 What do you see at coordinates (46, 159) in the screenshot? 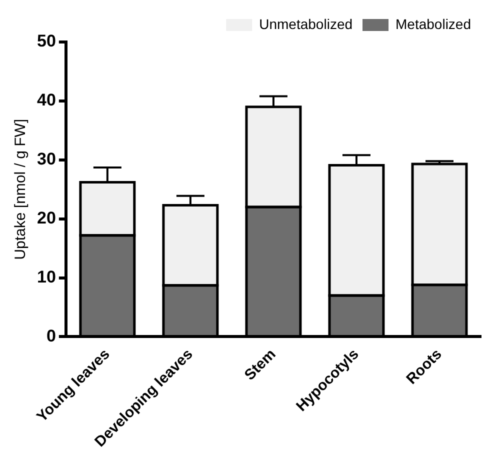
I see `y-tick-label: 30` at bounding box center [46, 159].